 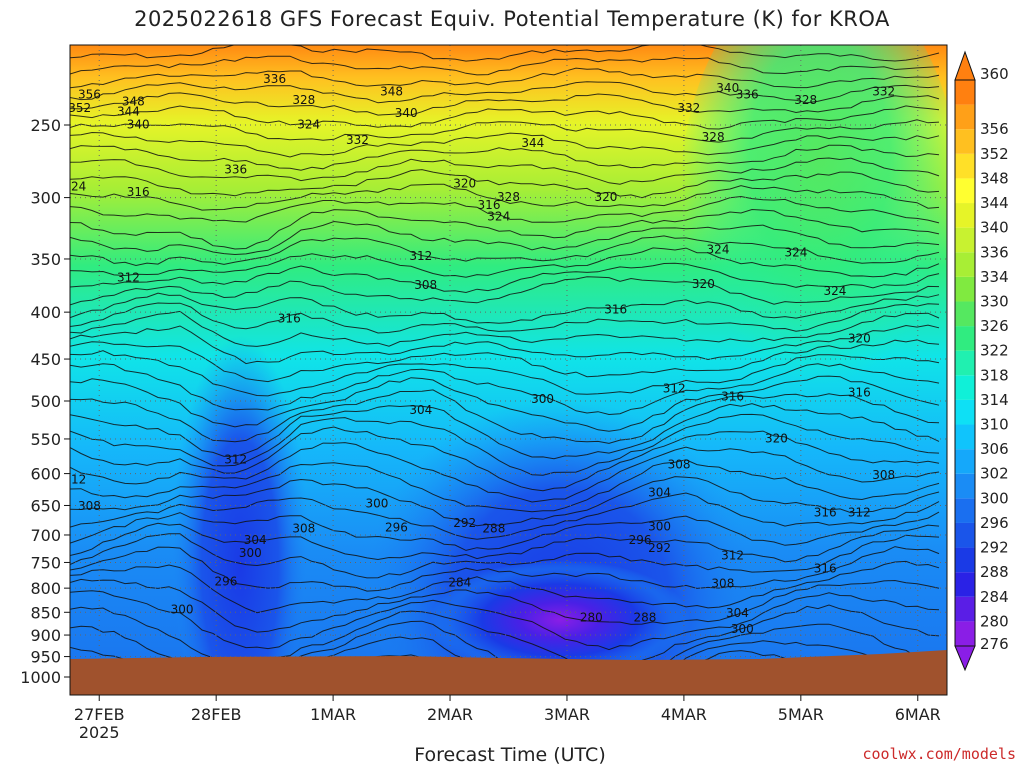 I want to click on contour-label: 324, so click(x=308, y=125).